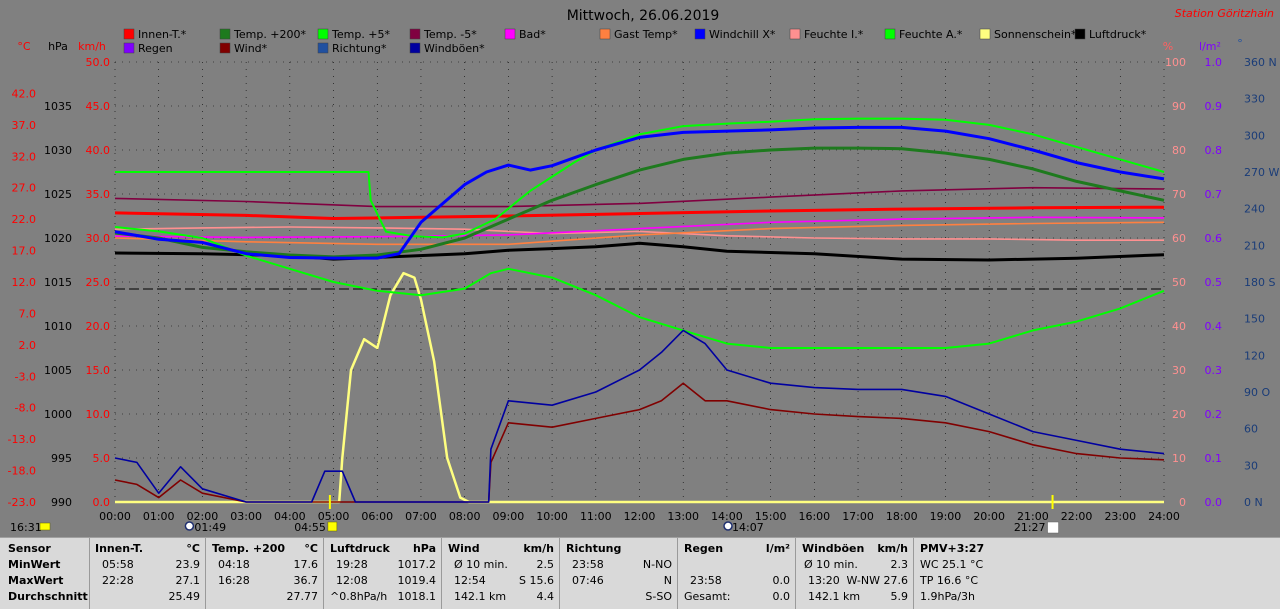  Describe the element at coordinates (1254, 319) in the screenshot. I see `dir-tick-label: 150` at that location.